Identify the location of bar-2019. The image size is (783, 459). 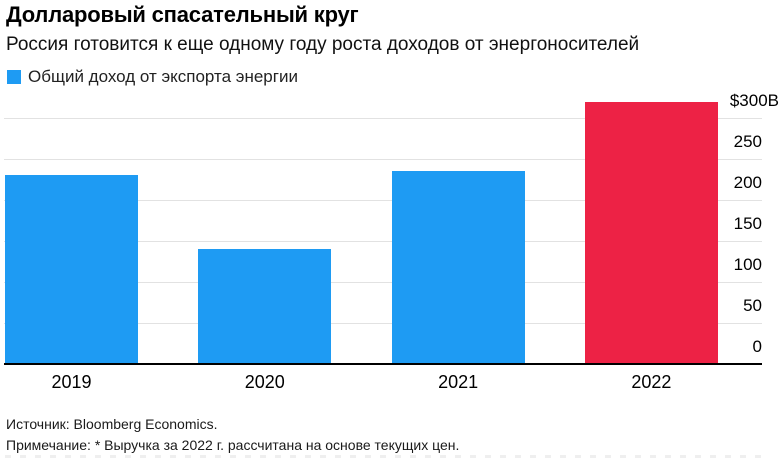
(71, 269).